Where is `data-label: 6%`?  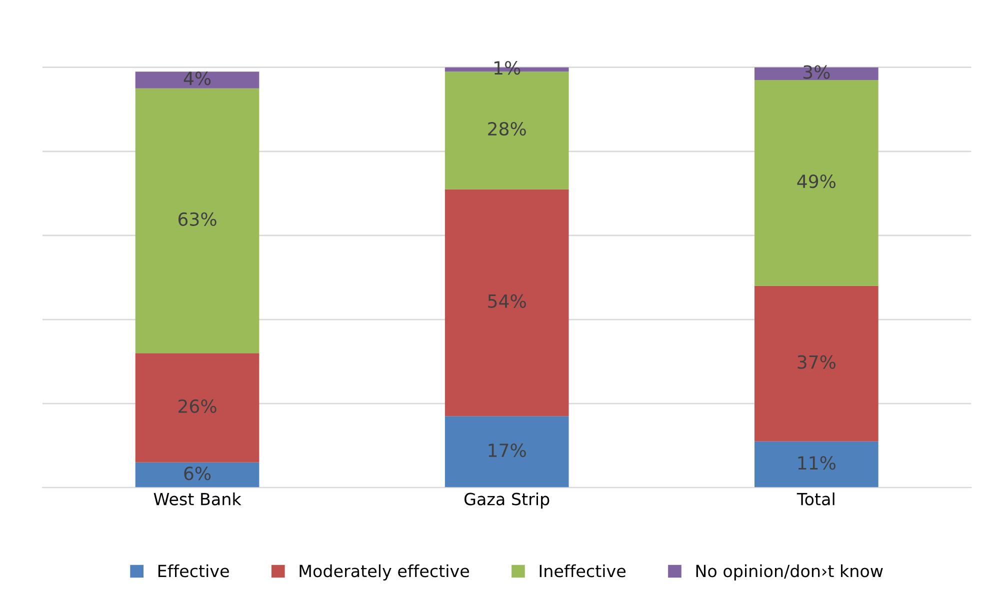
data-label: 6% is located at coordinates (197, 473).